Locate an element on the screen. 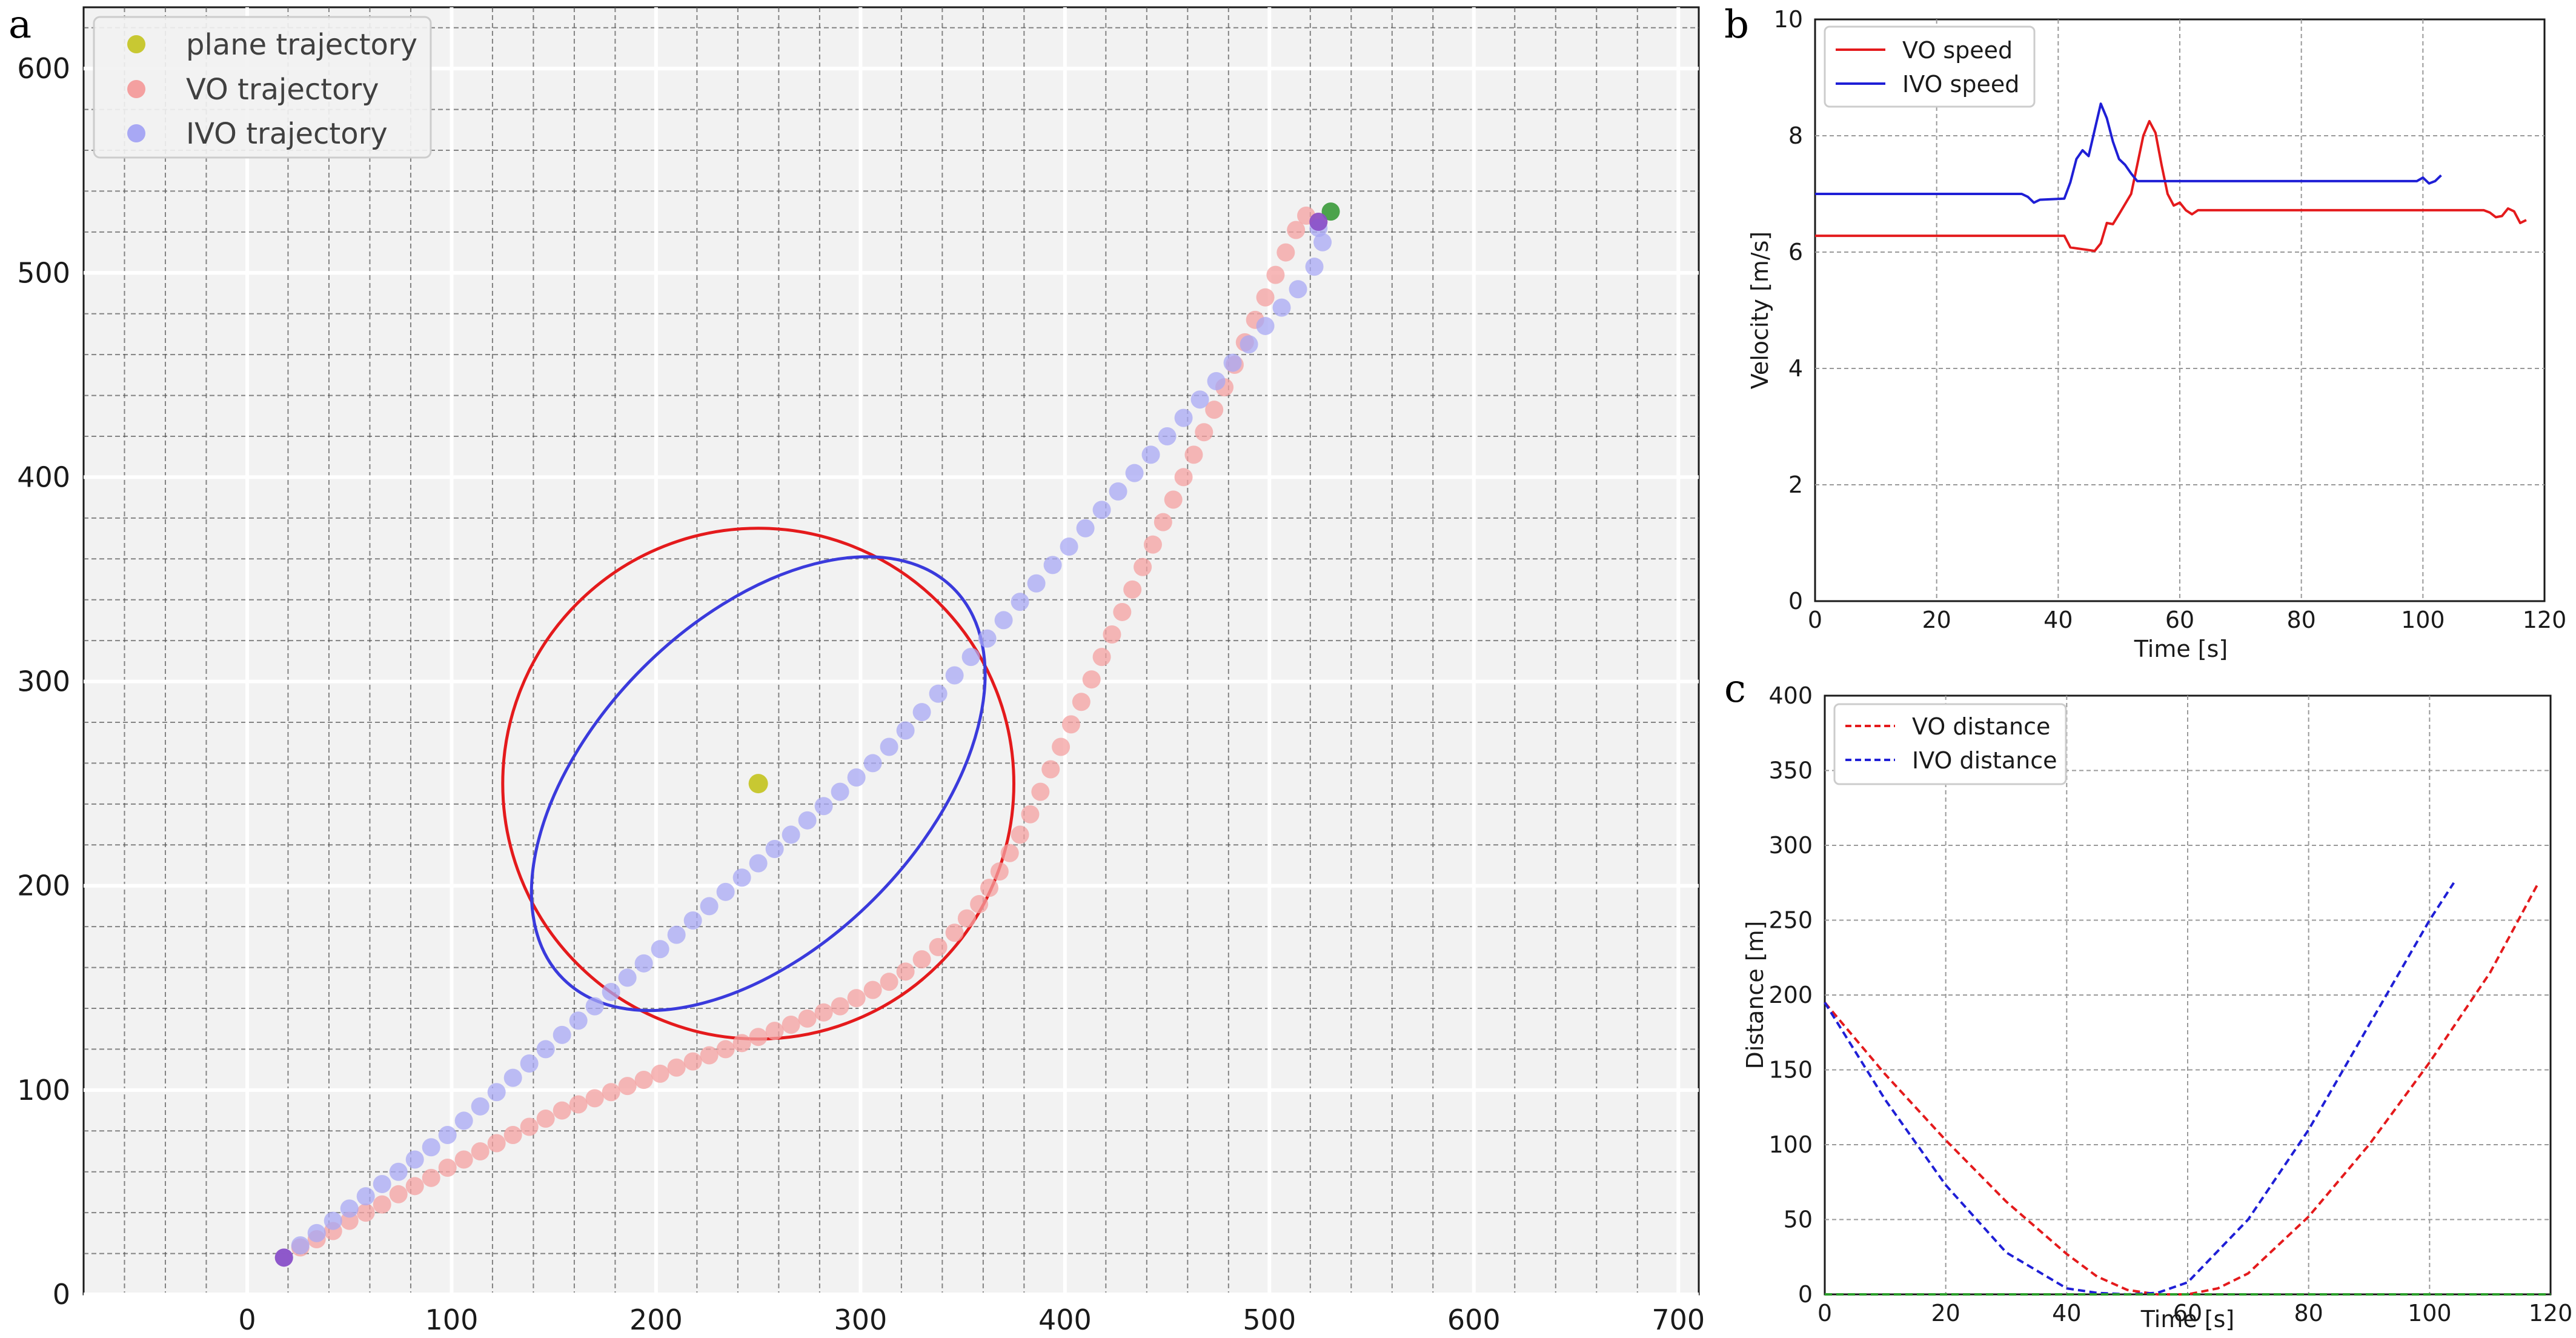  panel-c-xlabel: Time [s] is located at coordinates (2187, 1319).